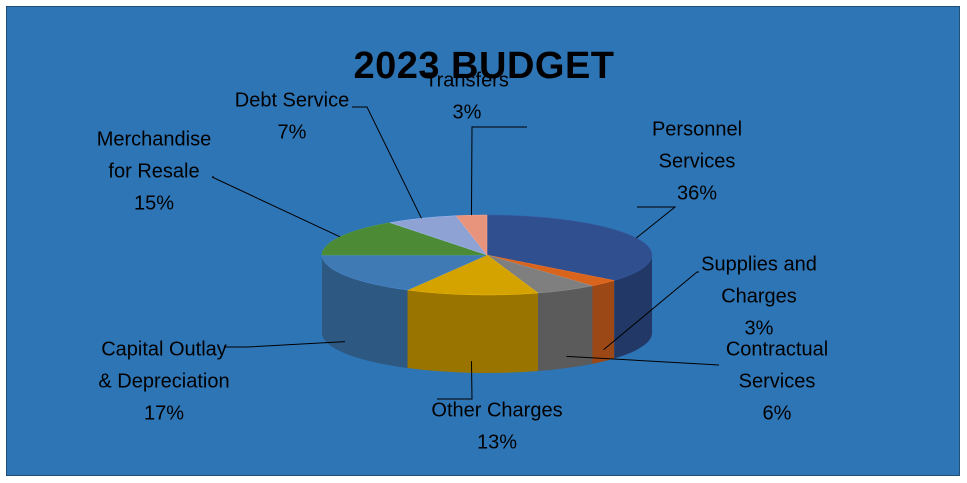  Describe the element at coordinates (759, 296) in the screenshot. I see `slice-category-label: Charges` at that location.